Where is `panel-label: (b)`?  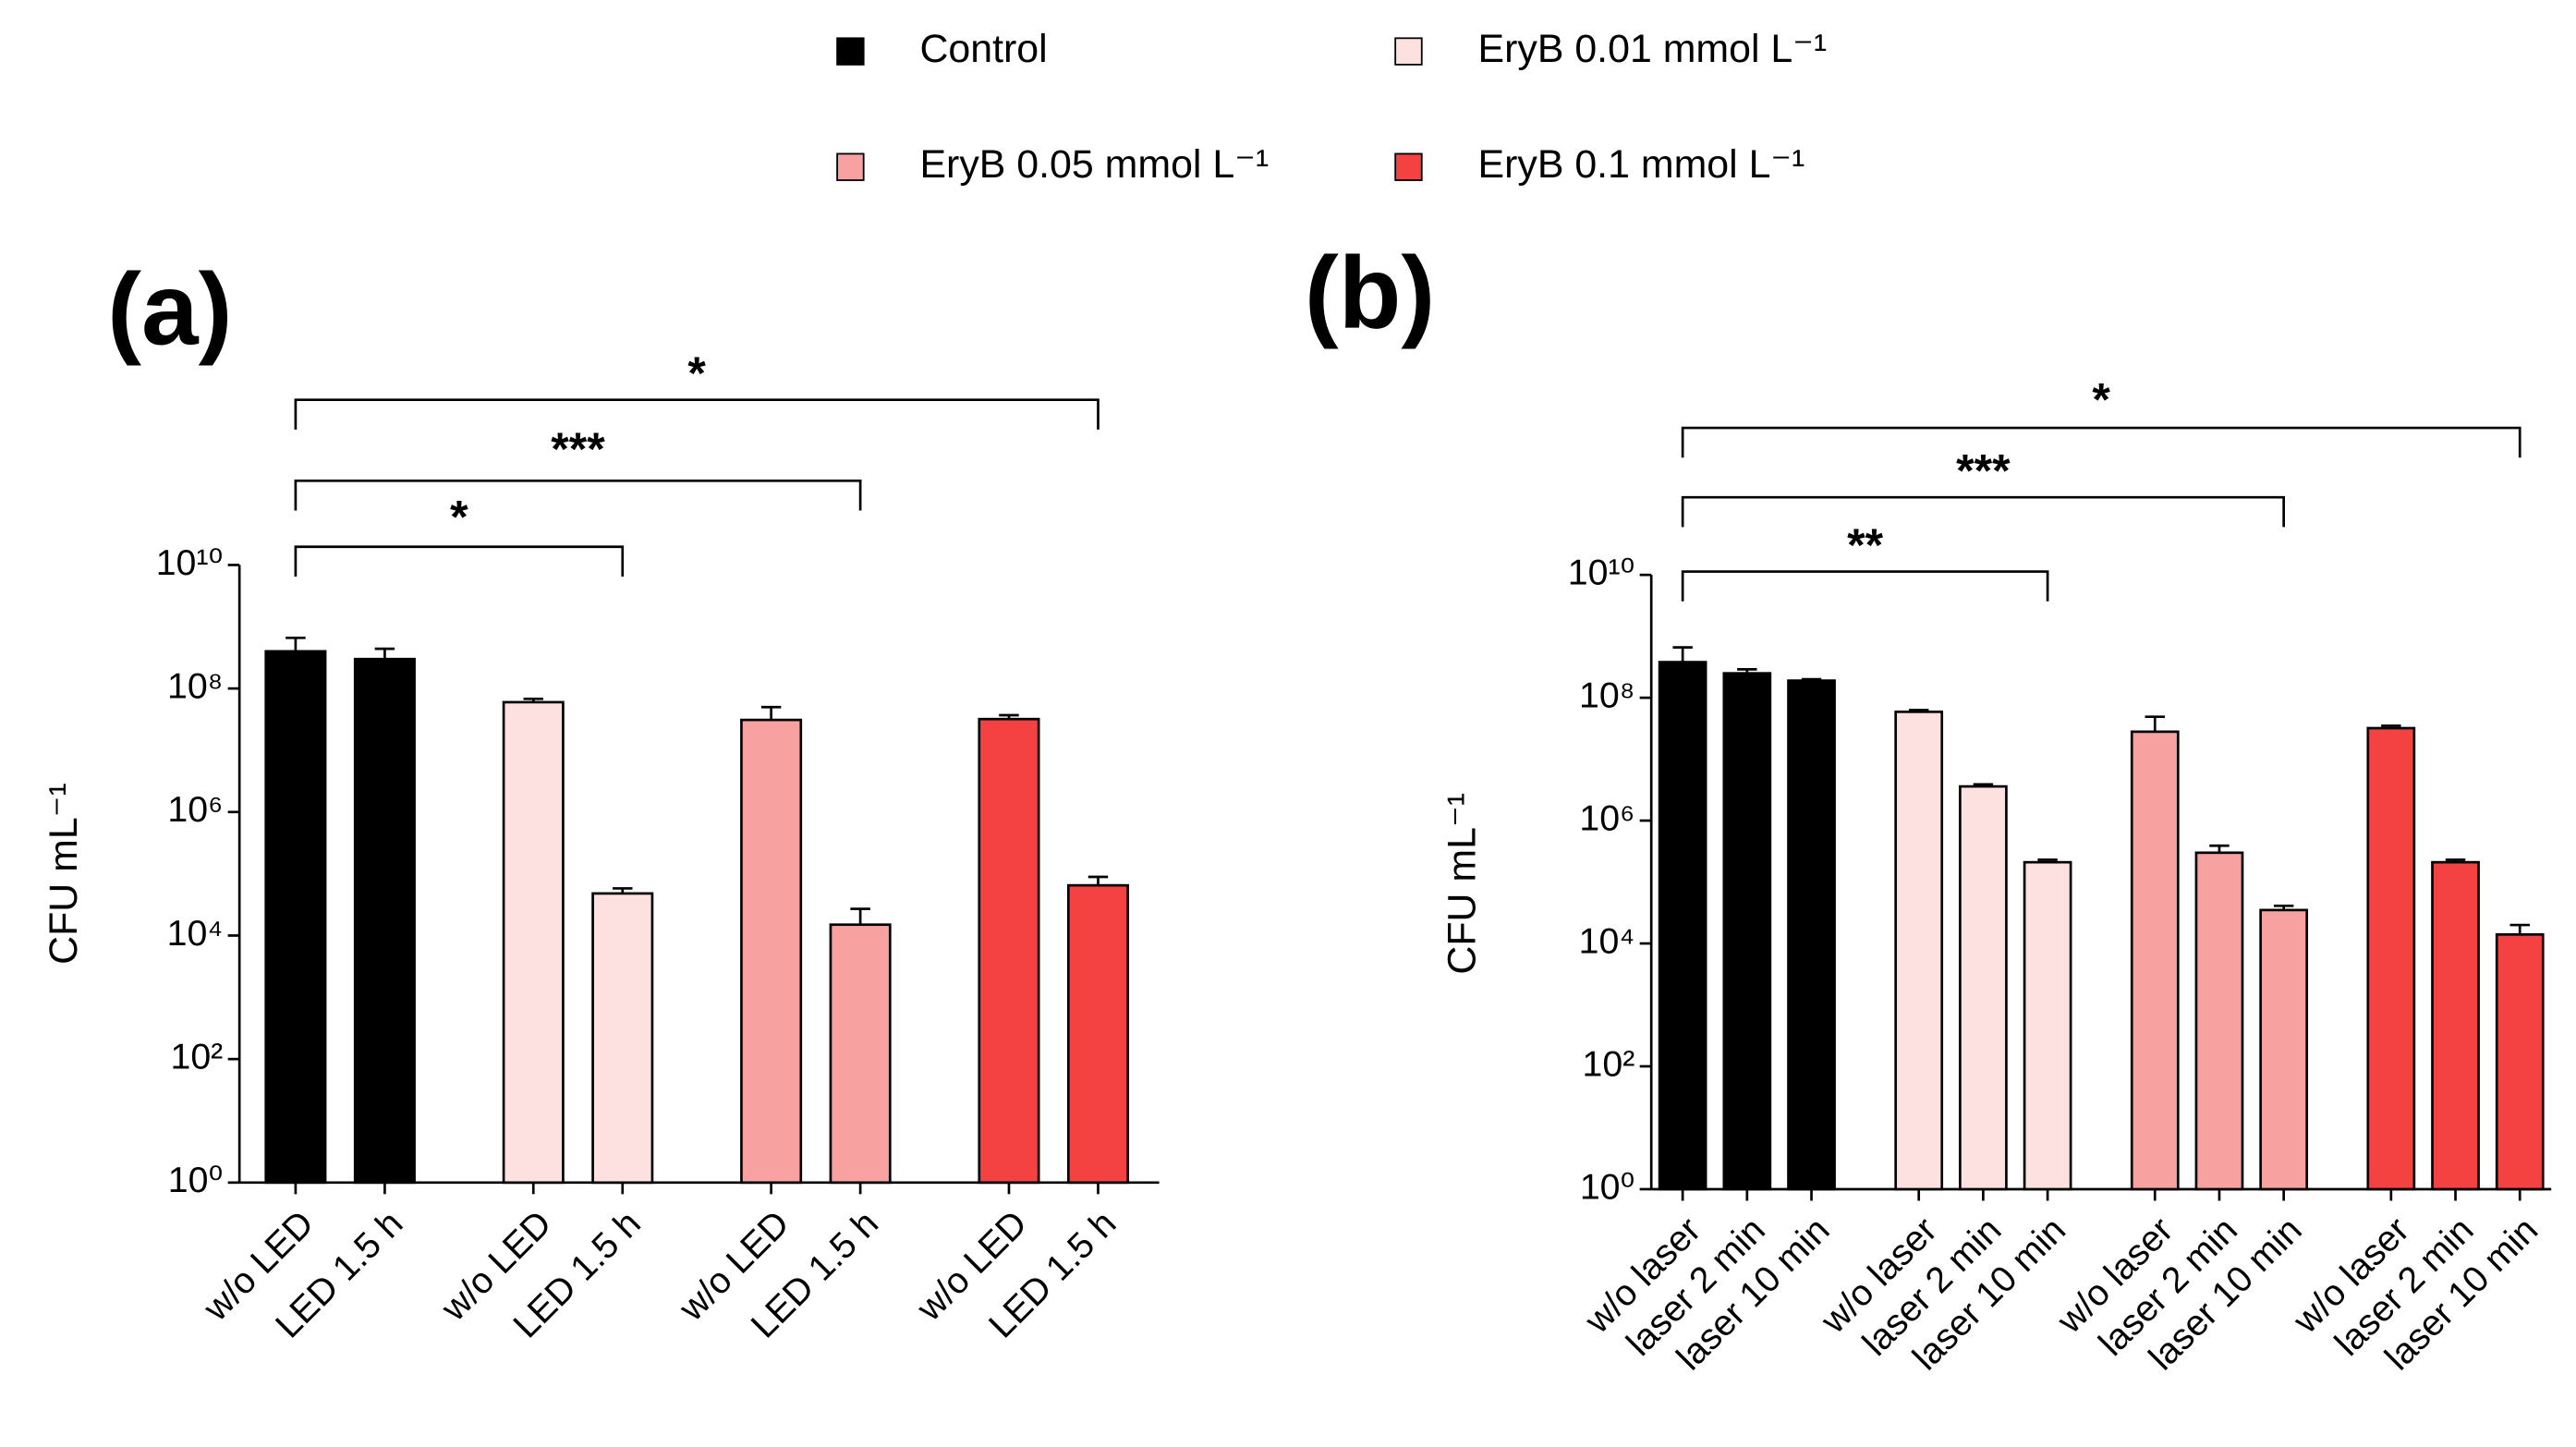
panel-label: (b) is located at coordinates (1370, 293).